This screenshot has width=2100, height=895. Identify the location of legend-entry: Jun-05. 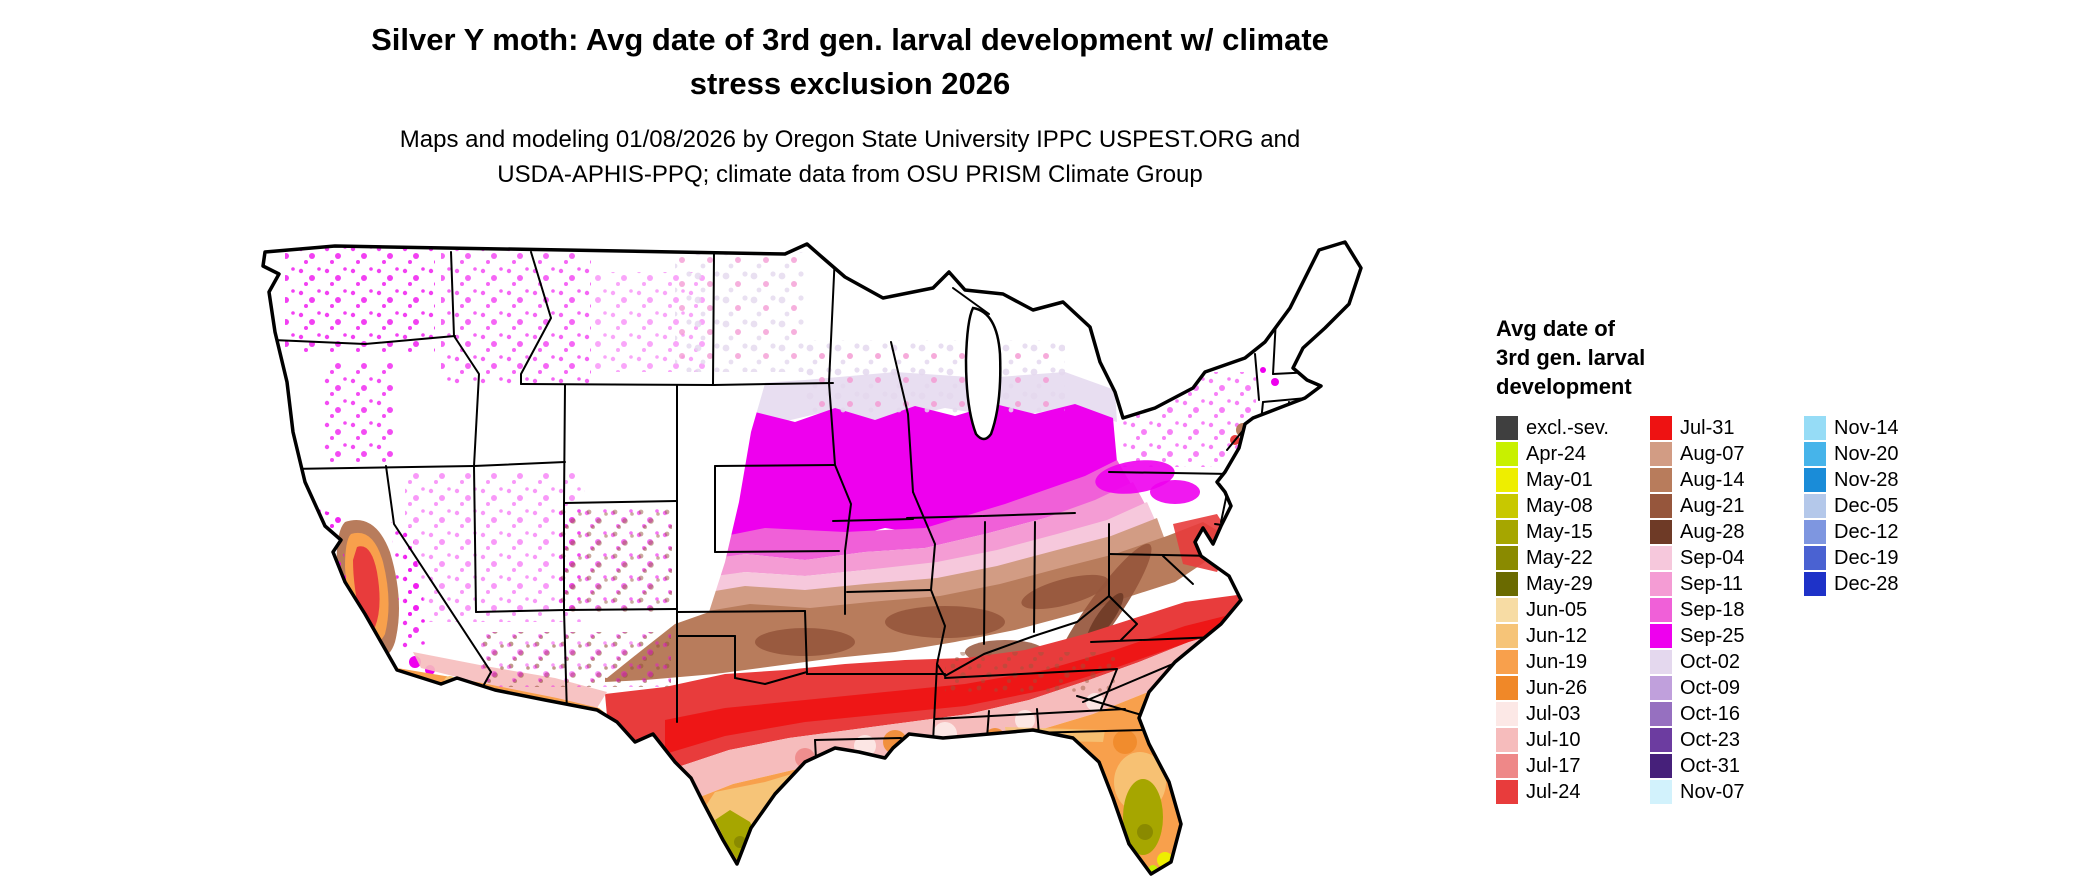
(1567, 610).